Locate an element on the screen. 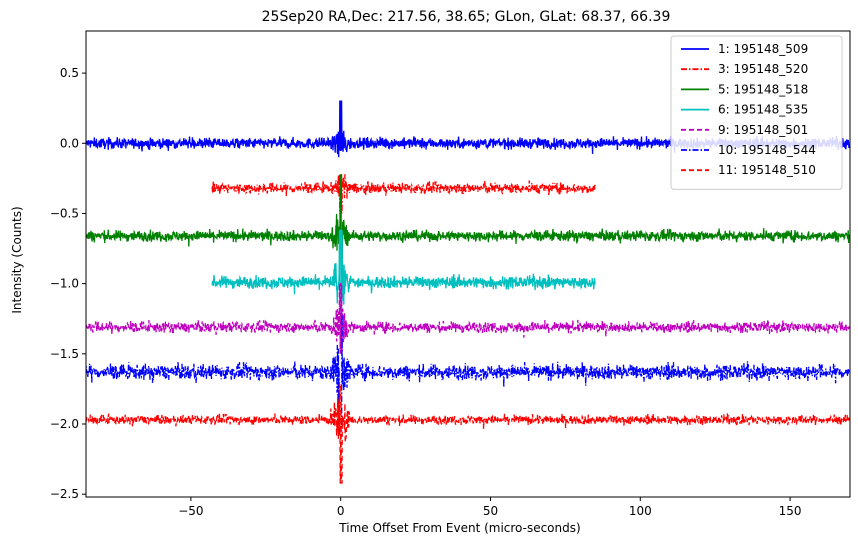 The width and height of the screenshot is (858, 545). y-tick-label: 0.5 is located at coordinates (69, 73).